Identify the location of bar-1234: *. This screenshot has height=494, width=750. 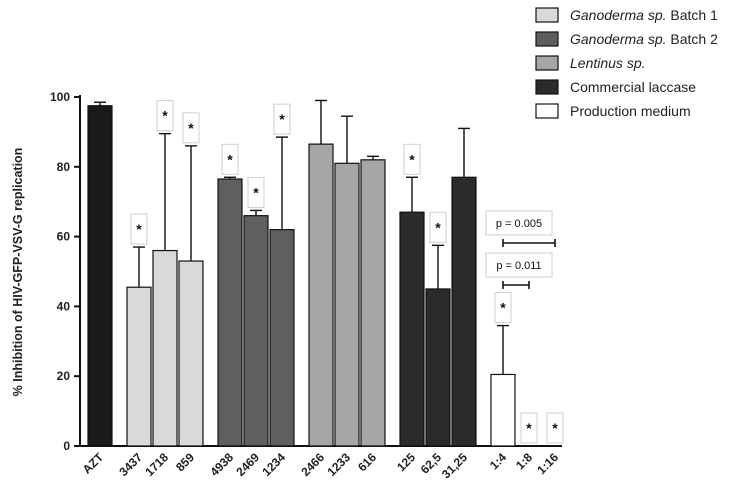
(282, 275).